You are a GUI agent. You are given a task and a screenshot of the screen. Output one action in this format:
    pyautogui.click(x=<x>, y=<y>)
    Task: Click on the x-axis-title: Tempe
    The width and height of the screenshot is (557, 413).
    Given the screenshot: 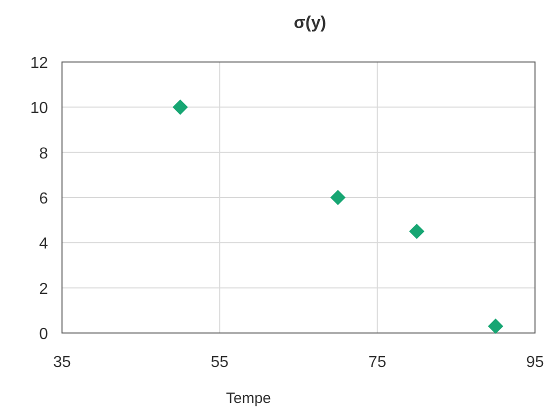 What is the action you would take?
    pyautogui.click(x=249, y=398)
    